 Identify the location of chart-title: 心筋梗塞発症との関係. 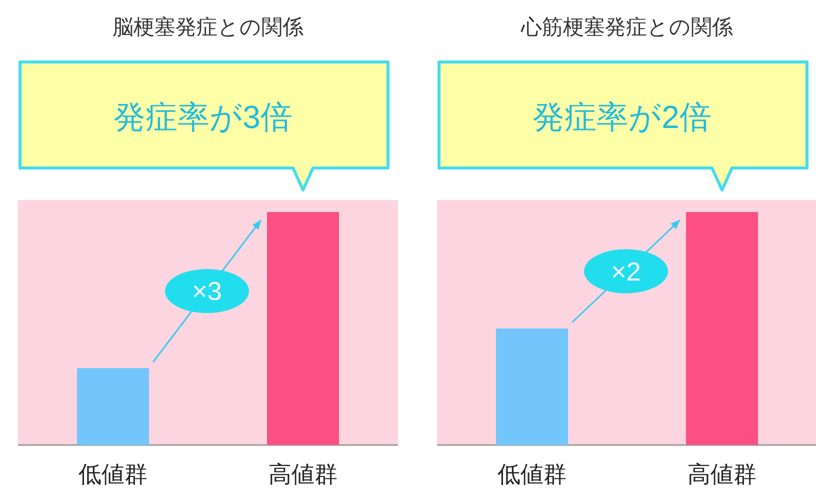
(626, 27).